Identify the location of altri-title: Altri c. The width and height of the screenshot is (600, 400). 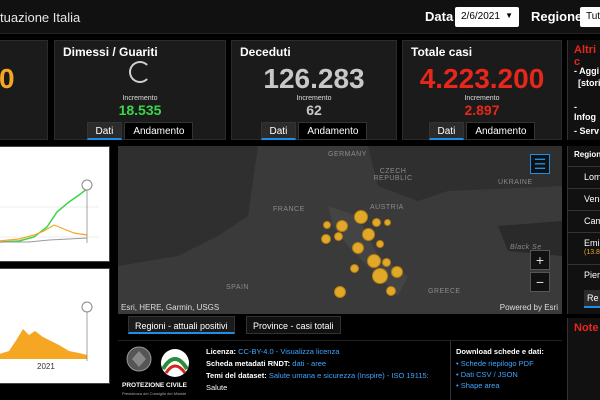
(585, 56).